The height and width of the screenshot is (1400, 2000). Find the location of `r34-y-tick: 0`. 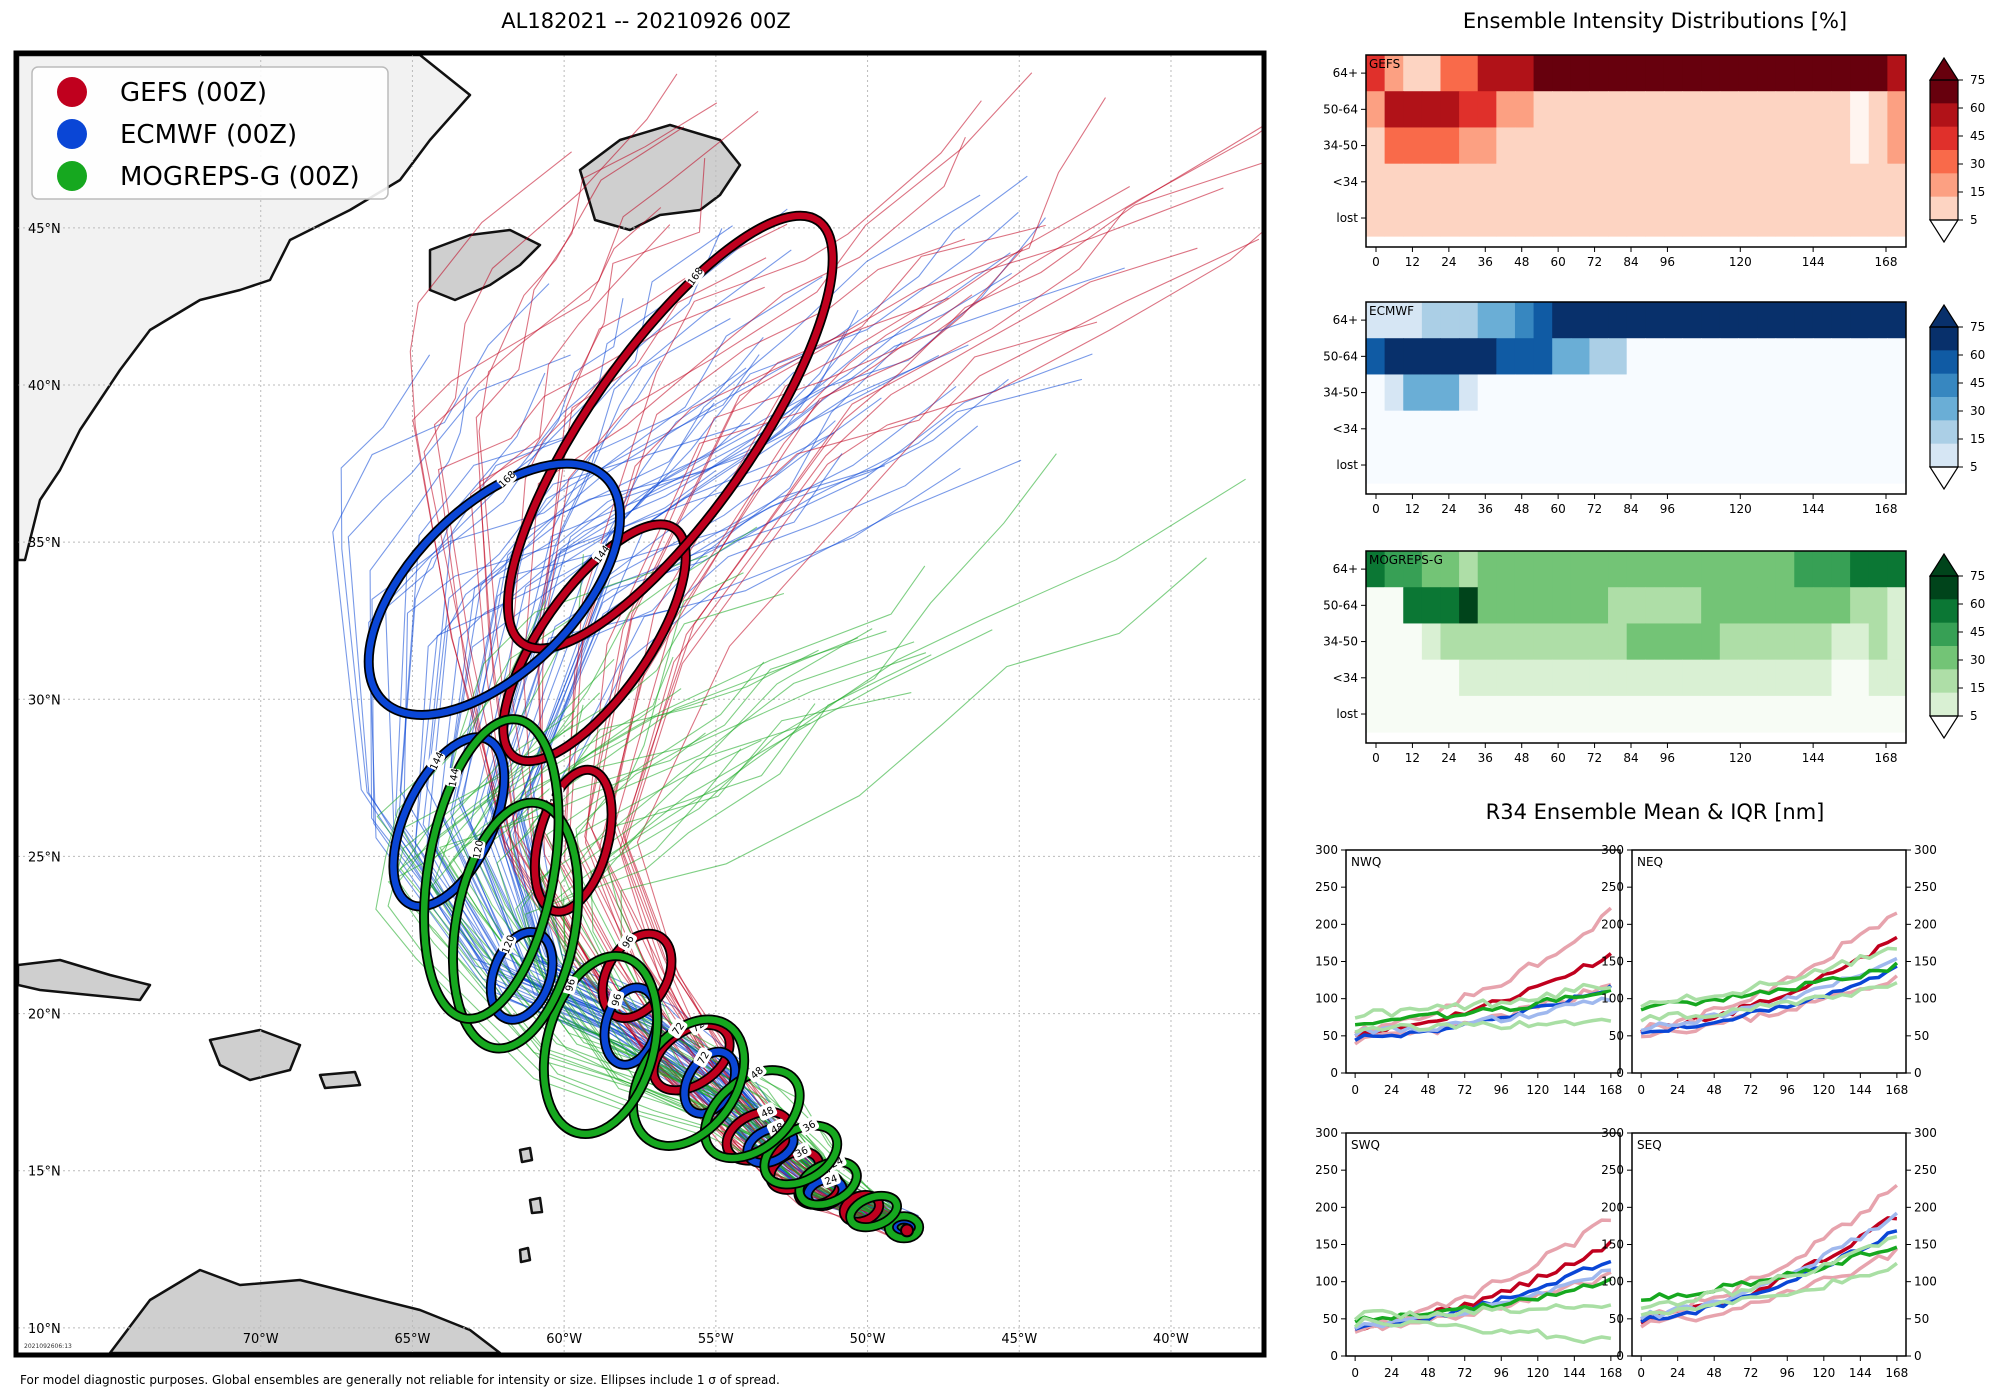

r34-y-tick: 0 is located at coordinates (1918, 1073).